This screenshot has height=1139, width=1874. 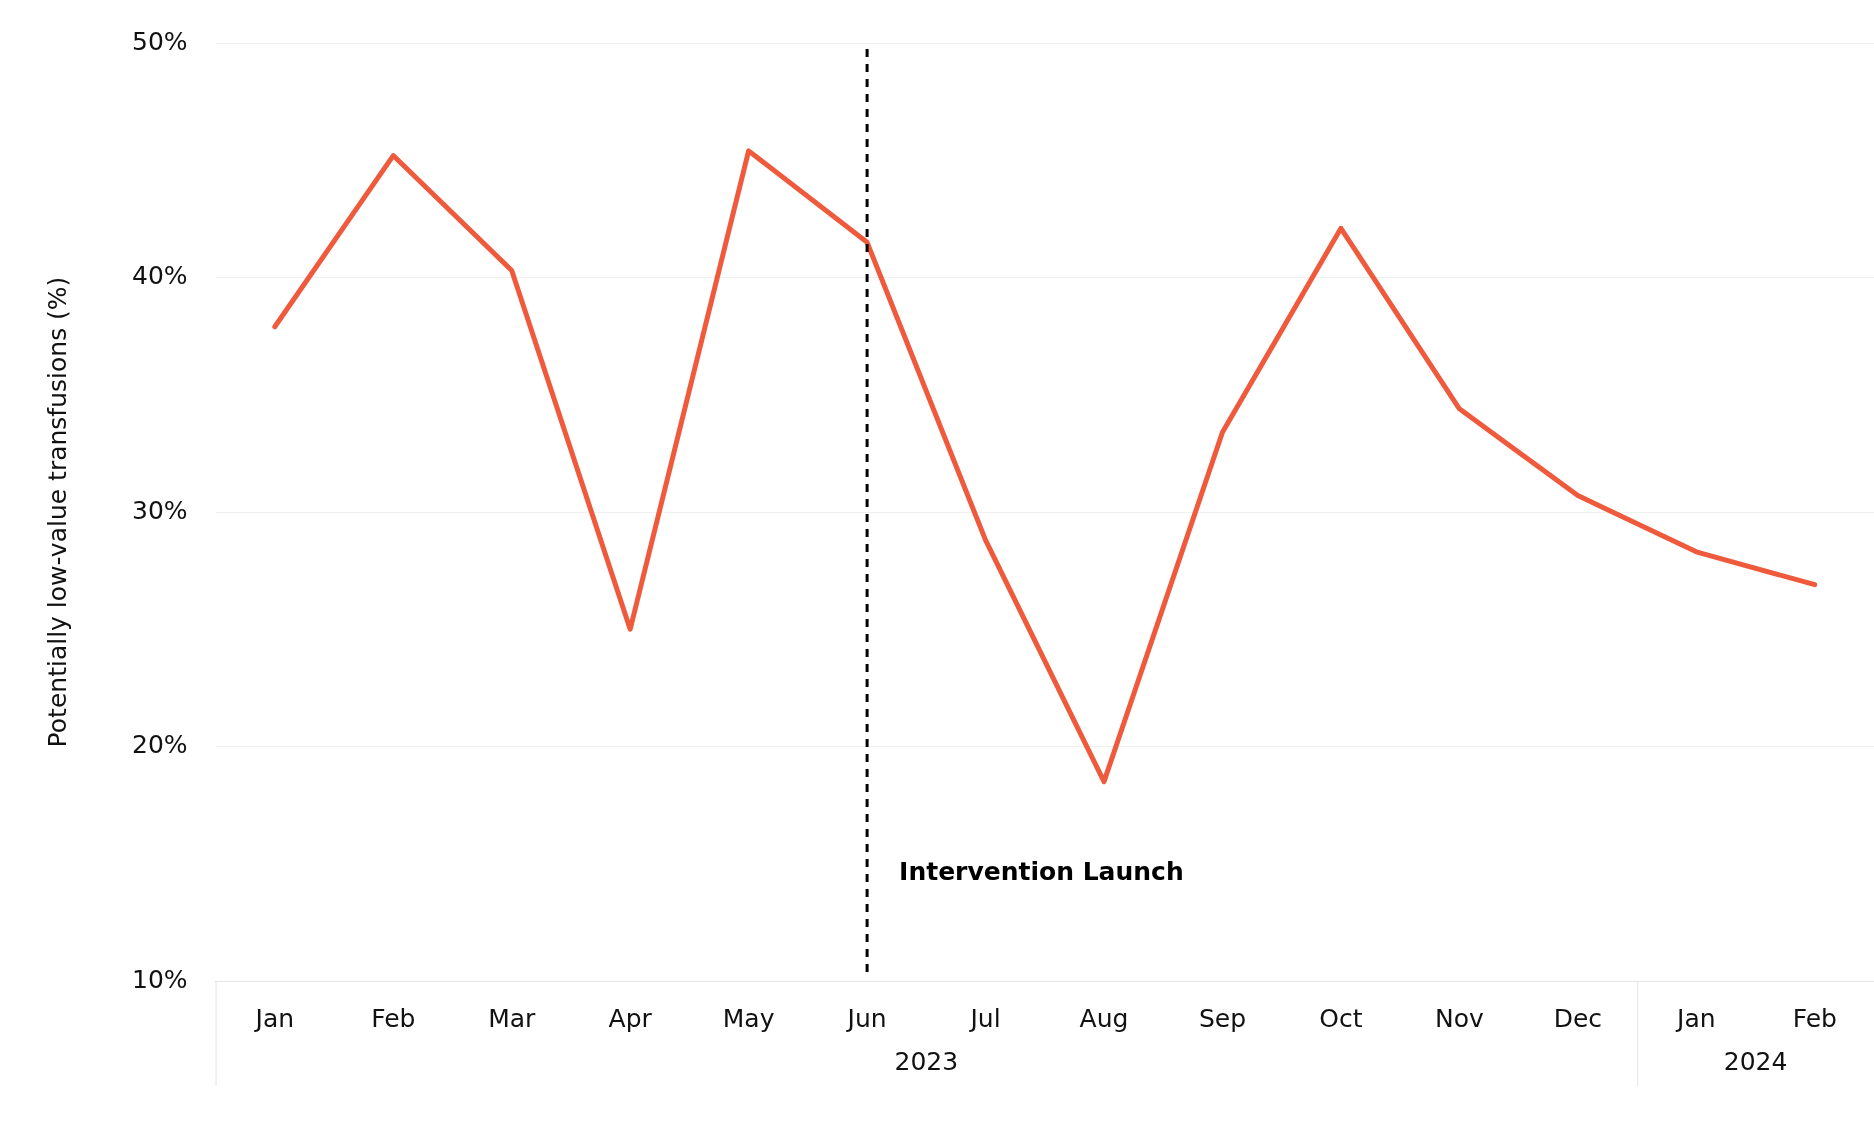 What do you see at coordinates (1222, 1018) in the screenshot?
I see `x-tick-label: Sep` at bounding box center [1222, 1018].